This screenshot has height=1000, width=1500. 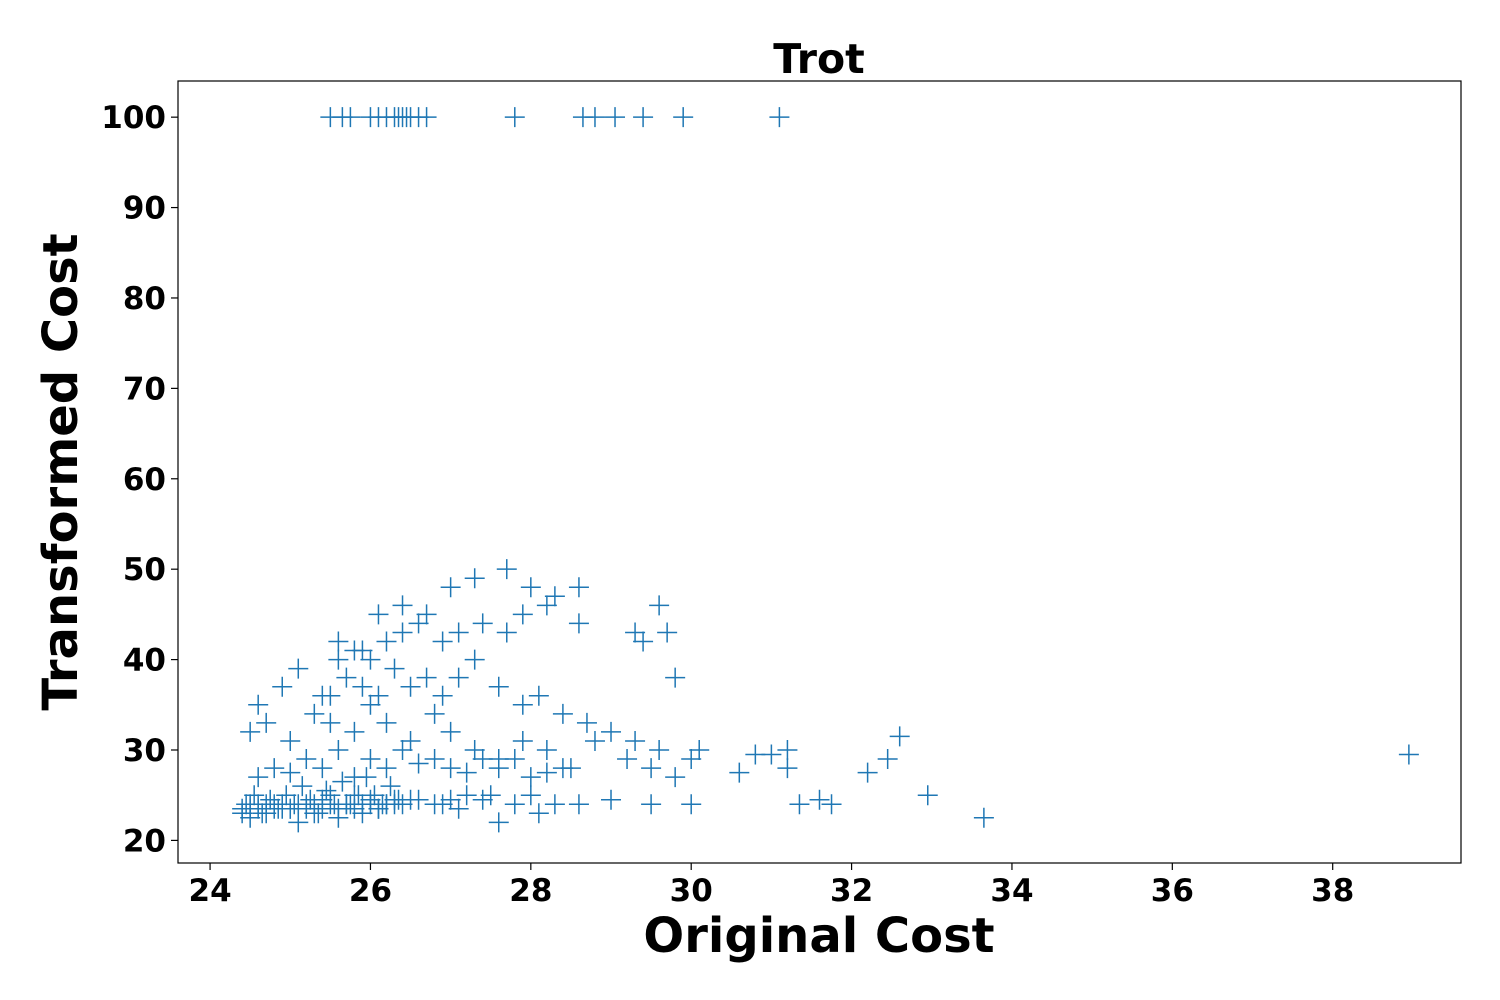 I want to click on x-tick-label: 32, so click(x=851, y=891).